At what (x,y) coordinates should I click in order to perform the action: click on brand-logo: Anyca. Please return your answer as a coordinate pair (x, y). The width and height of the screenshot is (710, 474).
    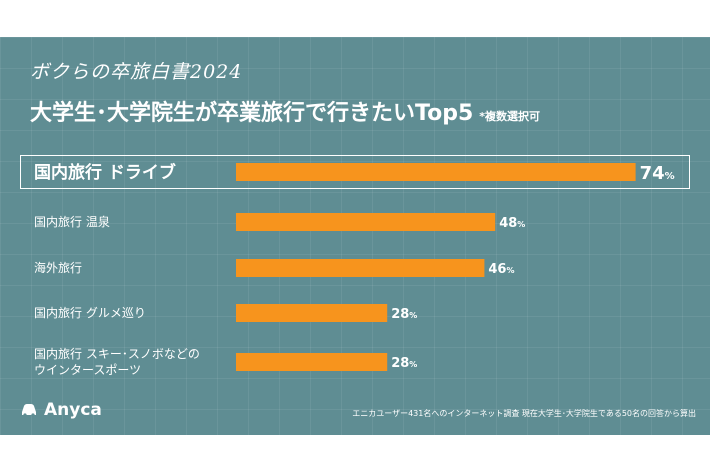
    Looking at the image, I should click on (61, 410).